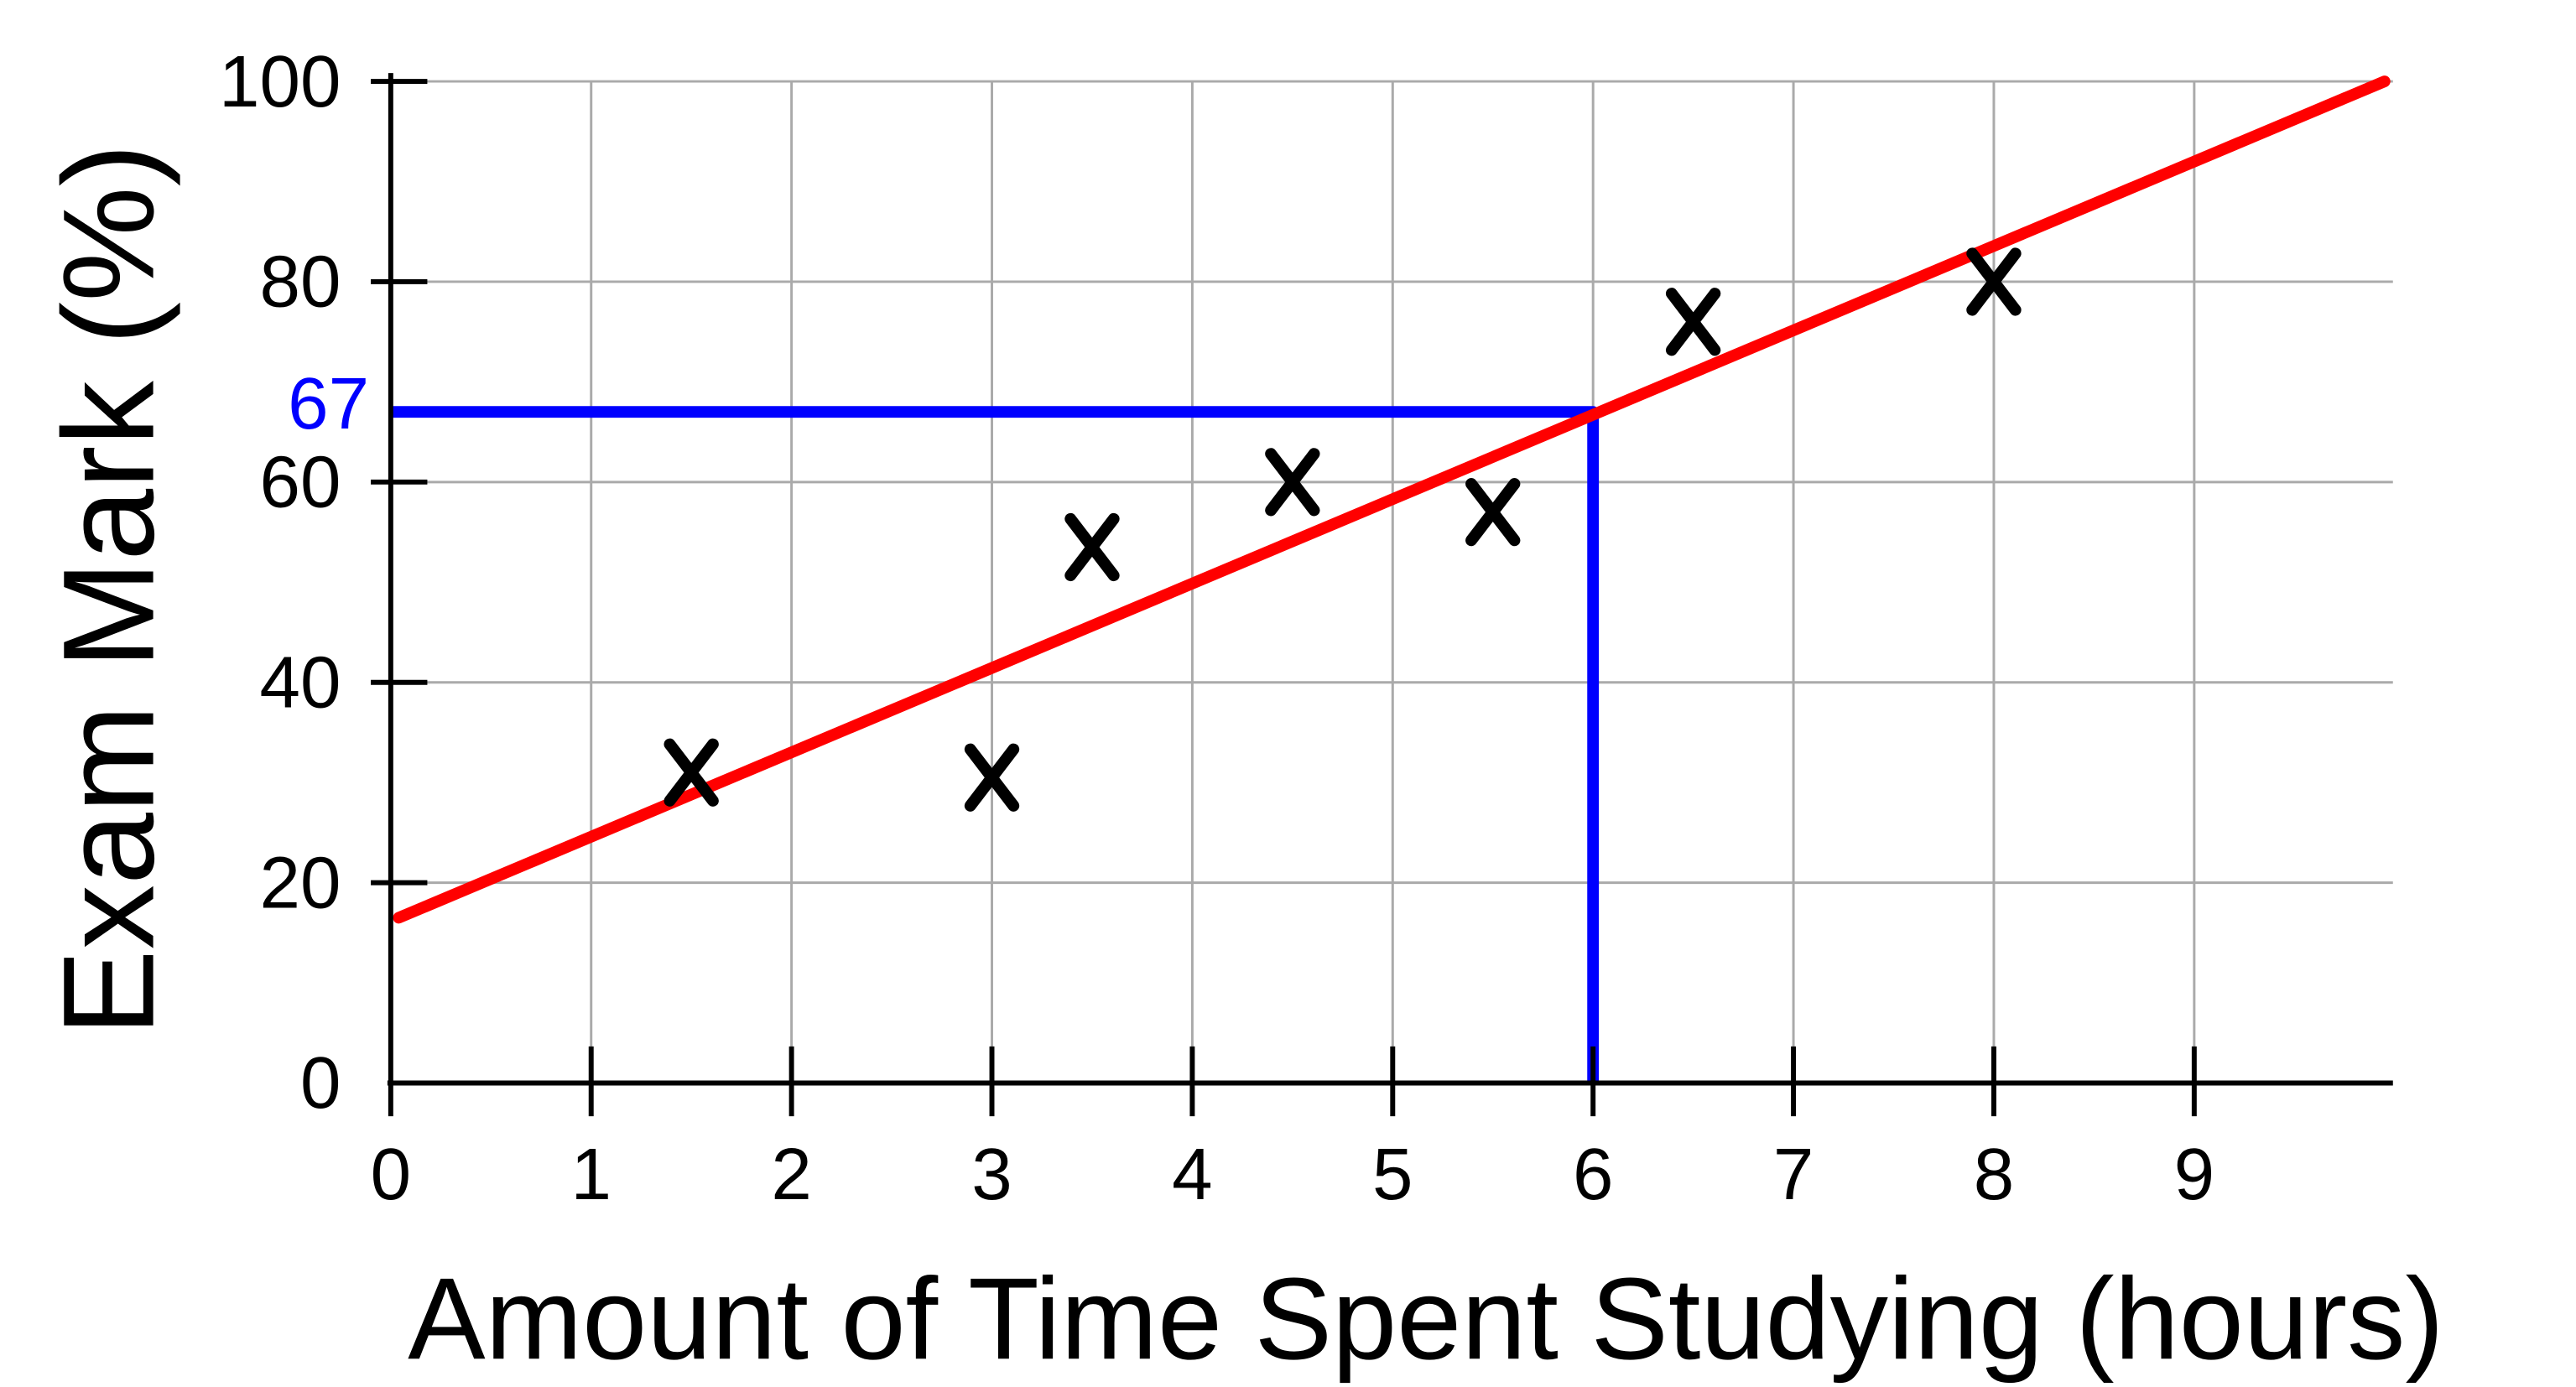 This screenshot has width=2576, height=1387. What do you see at coordinates (1192, 1174) in the screenshot?
I see `x-tick-label: 4` at bounding box center [1192, 1174].